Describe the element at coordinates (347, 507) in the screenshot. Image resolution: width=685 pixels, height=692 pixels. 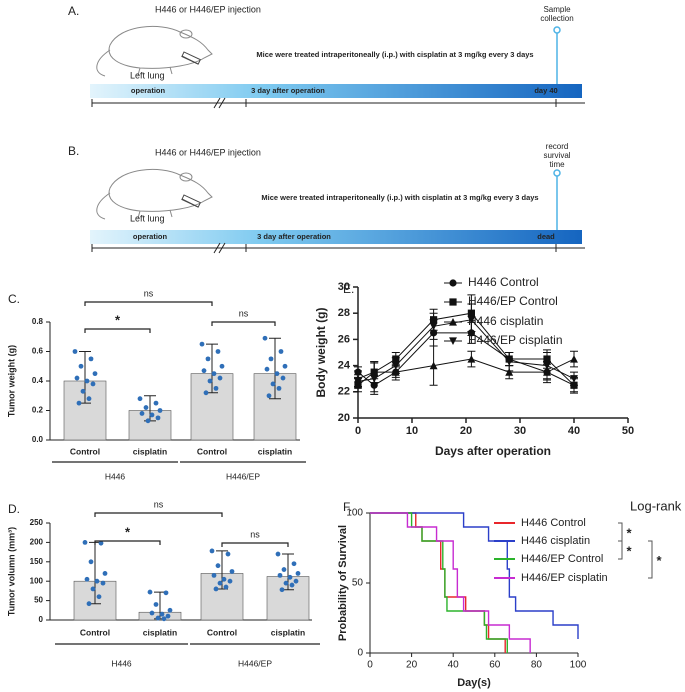
I see `panel-label: F.` at that location.